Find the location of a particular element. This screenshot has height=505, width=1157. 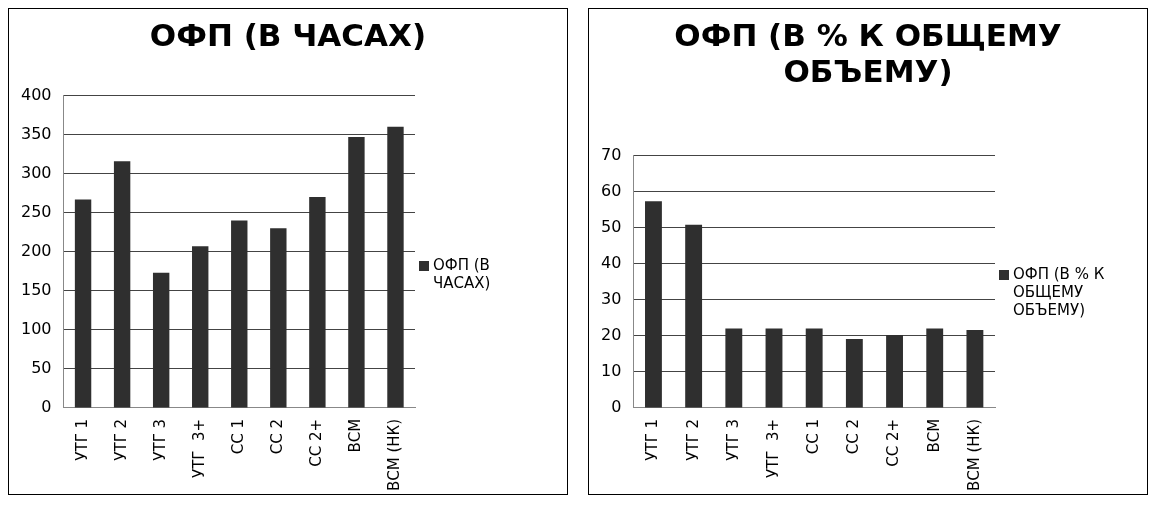

y-tick-label: 150 is located at coordinates (36, 289).